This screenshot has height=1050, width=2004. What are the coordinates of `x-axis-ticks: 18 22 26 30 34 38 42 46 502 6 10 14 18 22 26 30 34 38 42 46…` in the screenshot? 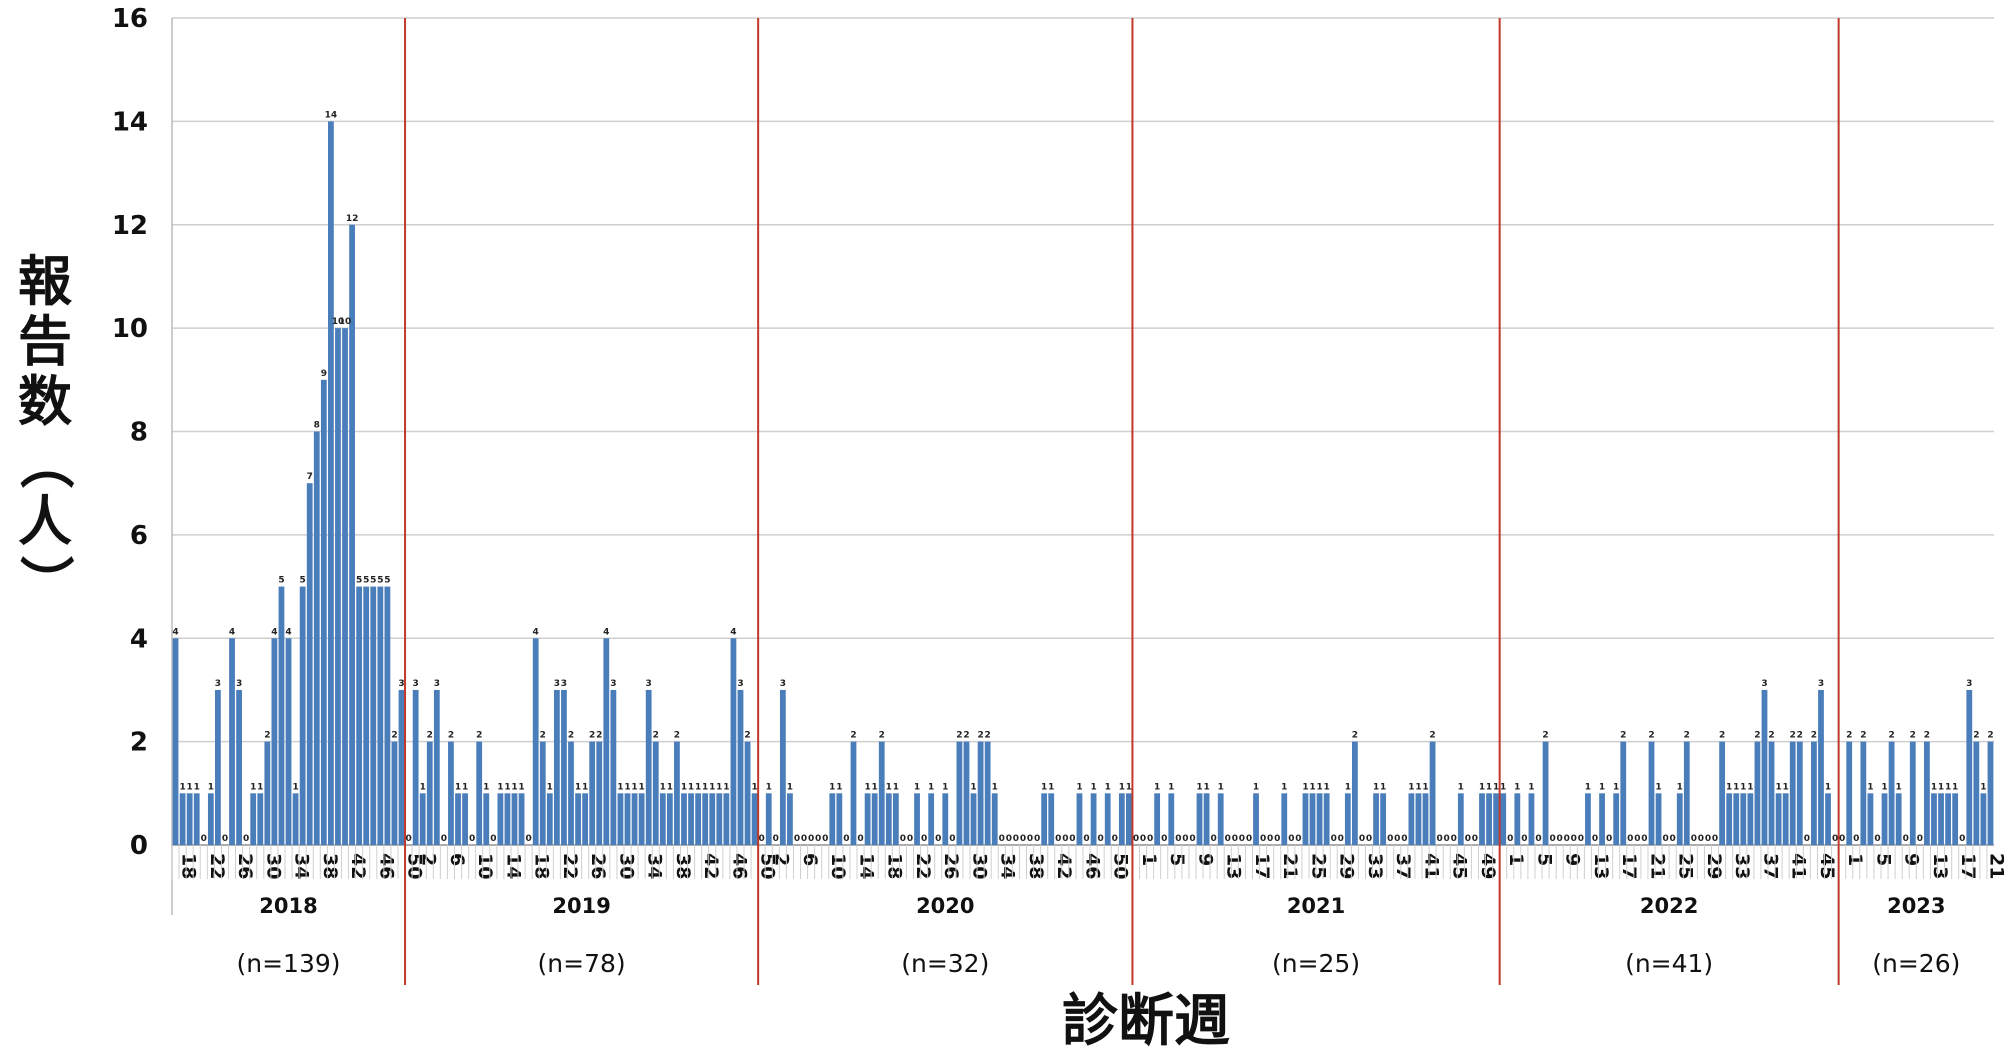 It's located at (1087, 862).